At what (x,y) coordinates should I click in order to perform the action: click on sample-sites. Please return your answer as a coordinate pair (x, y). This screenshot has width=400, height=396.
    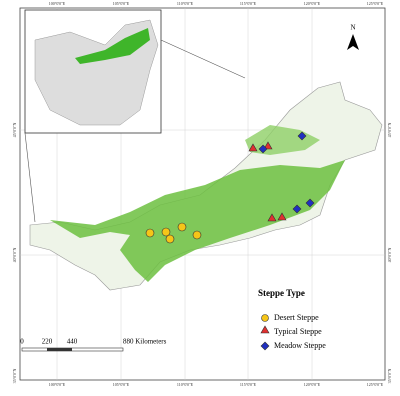
    Looking at the image, I should click on (230, 187).